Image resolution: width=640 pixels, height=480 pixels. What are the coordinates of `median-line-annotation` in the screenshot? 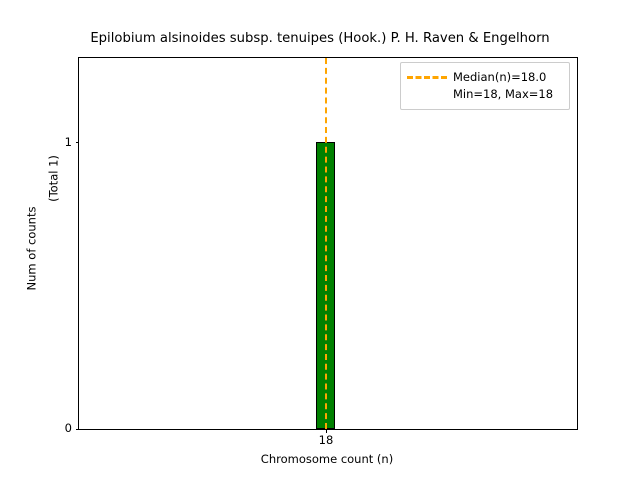 It's located at (326, 243).